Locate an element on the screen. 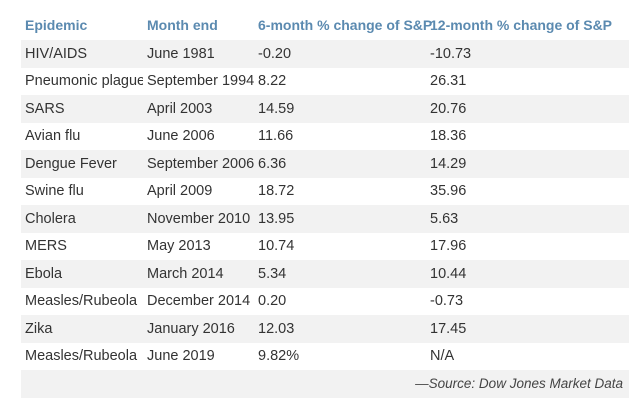 Image resolution: width=640 pixels, height=415 pixels. cell-12-month-change: 14.29 is located at coordinates (527, 164).